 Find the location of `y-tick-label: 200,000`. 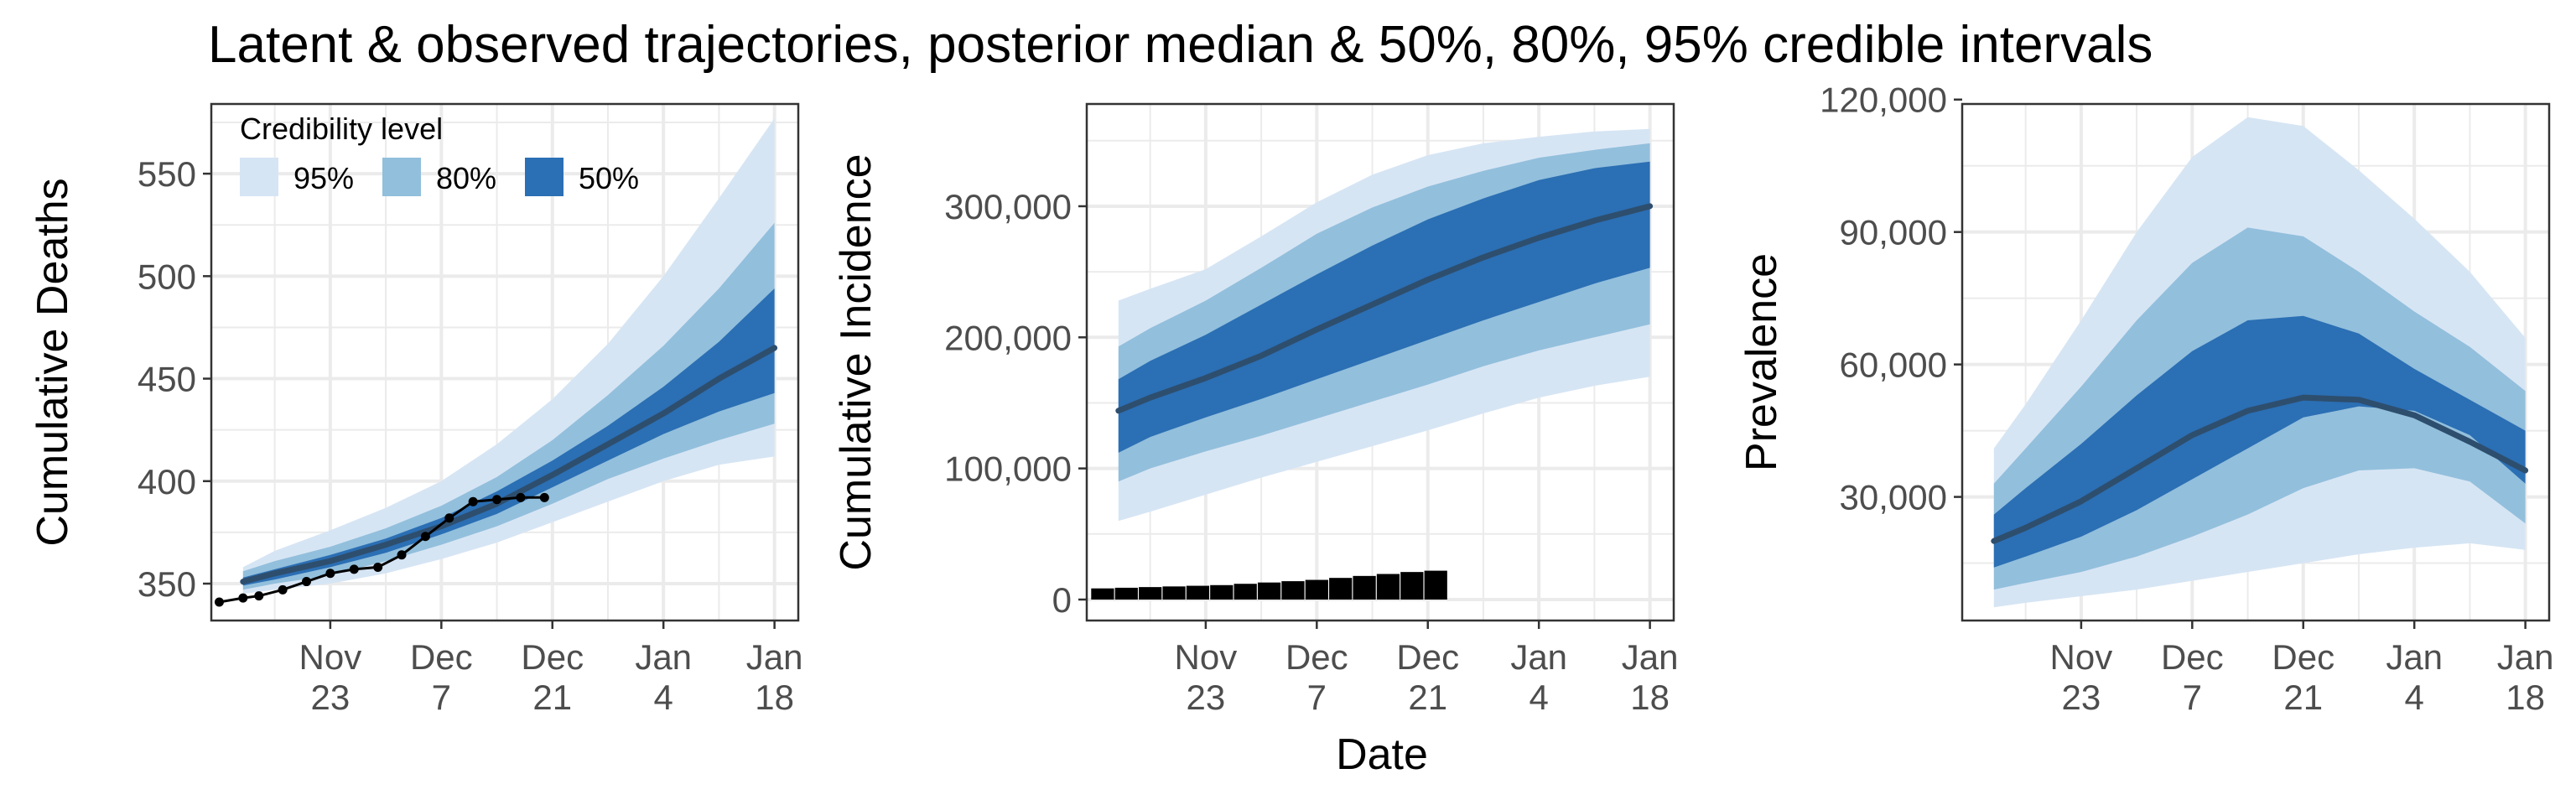

y-tick-label: 200,000 is located at coordinates (1008, 337).